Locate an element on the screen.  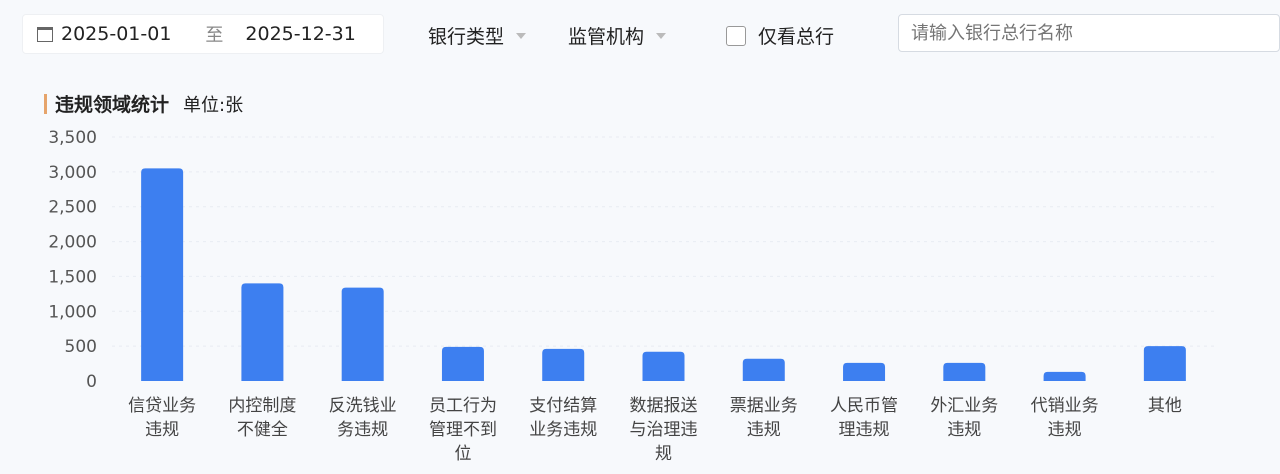
y-tick-label: 500 is located at coordinates (81, 347).